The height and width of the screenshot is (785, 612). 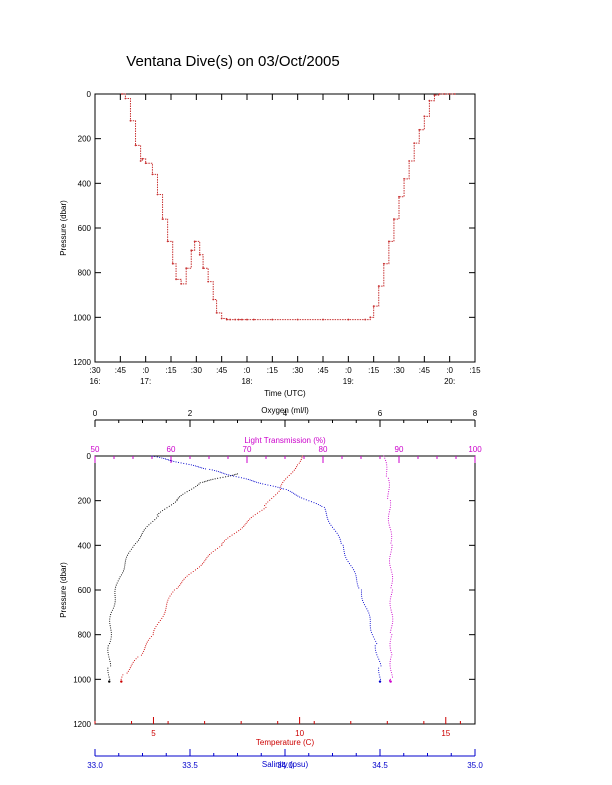 I want to click on ctd-series, so click(x=250, y=569).